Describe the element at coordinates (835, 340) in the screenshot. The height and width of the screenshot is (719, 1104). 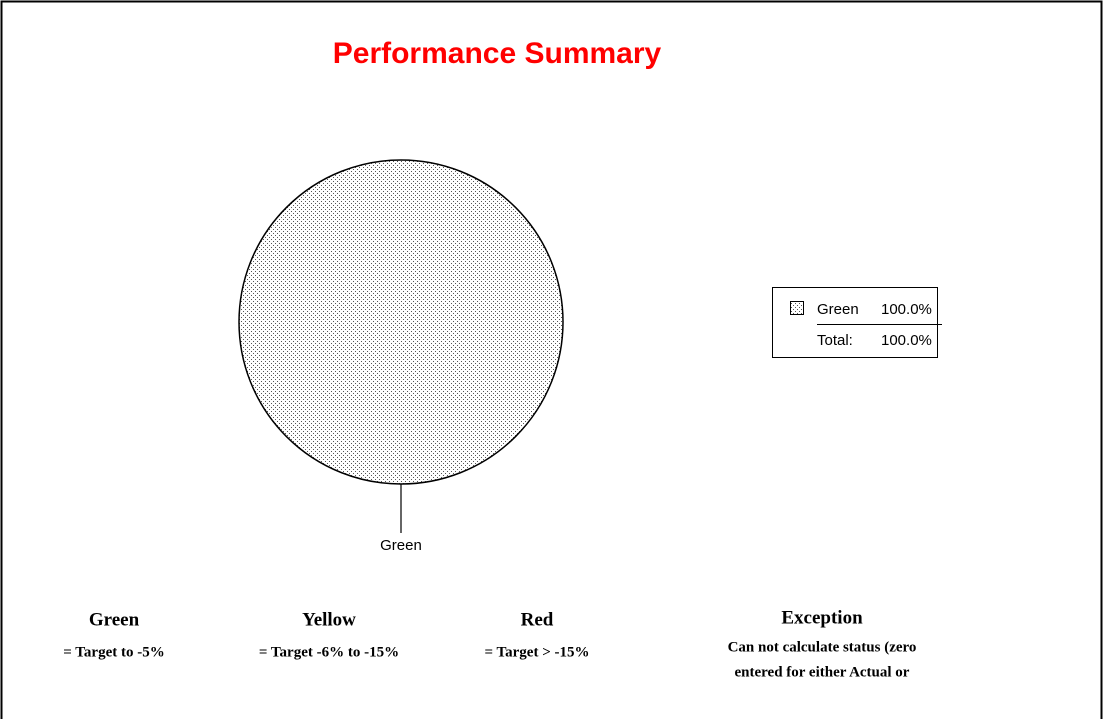
I see `legend-total-label: Total:` at that location.